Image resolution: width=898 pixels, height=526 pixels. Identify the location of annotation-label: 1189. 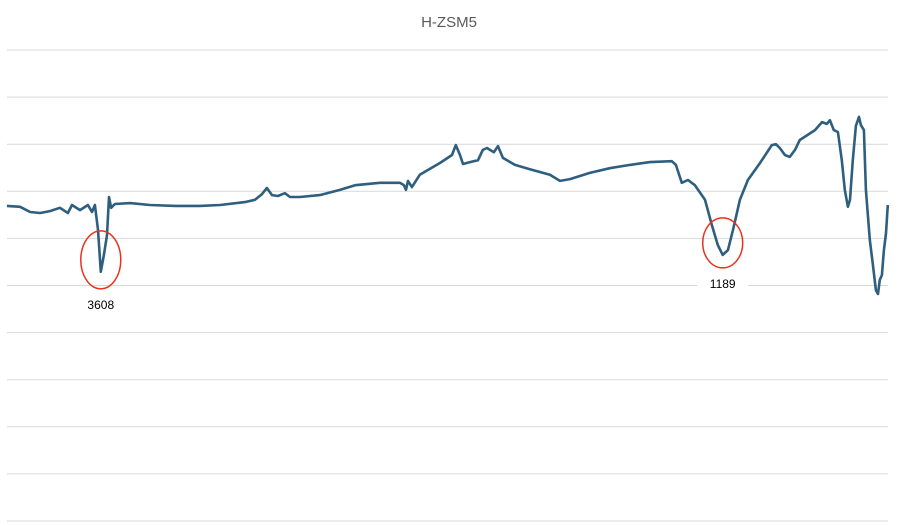
(723, 284).